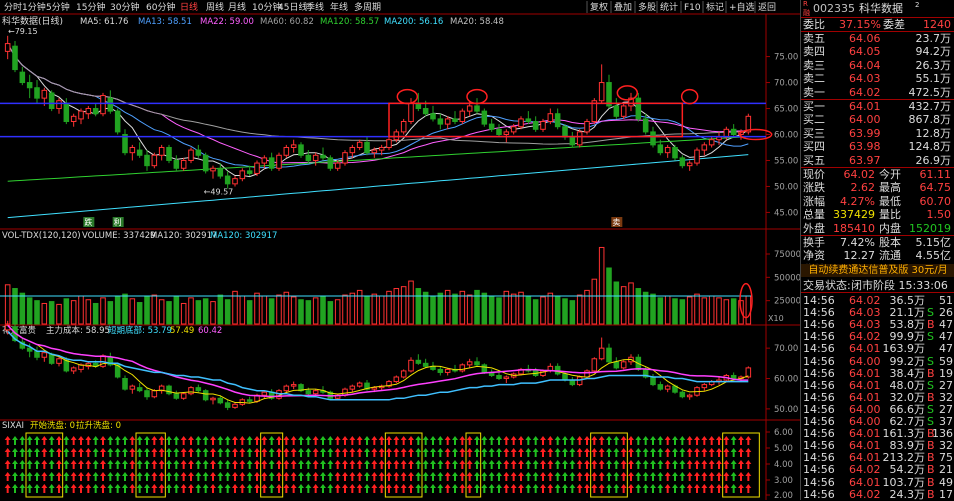 This screenshot has width=954, height=501. What do you see at coordinates (292, 7) in the screenshot?
I see `tab-10: 45日线` at bounding box center [292, 7].